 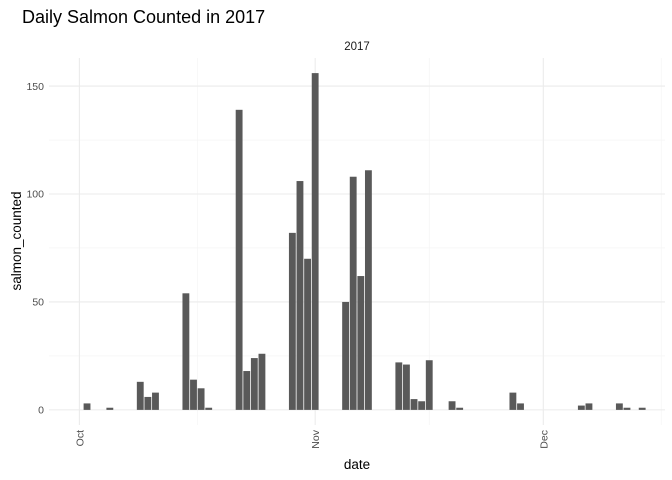 What do you see at coordinates (80, 438) in the screenshot?
I see `x-tick-label: Oct` at bounding box center [80, 438].